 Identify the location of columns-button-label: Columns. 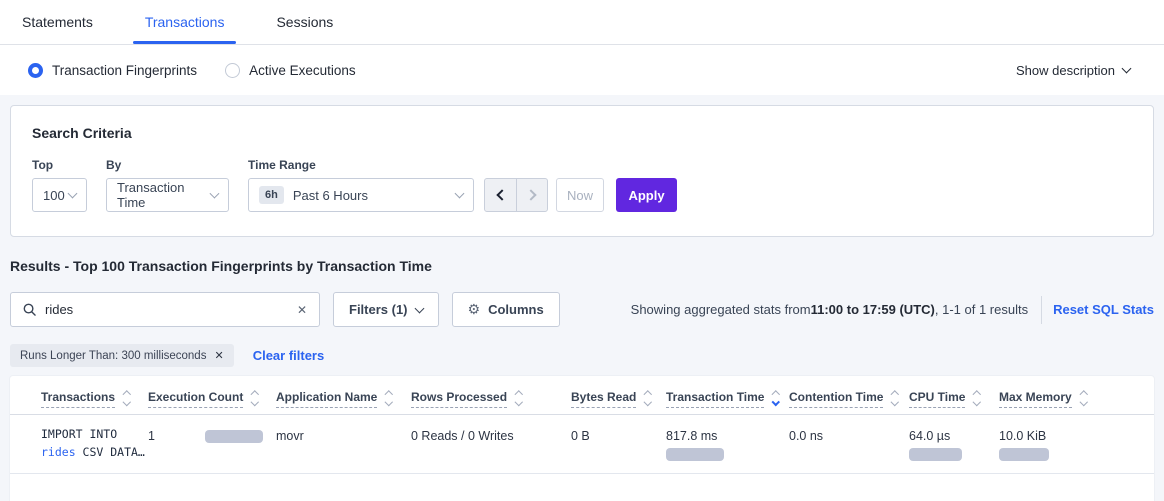
(516, 309).